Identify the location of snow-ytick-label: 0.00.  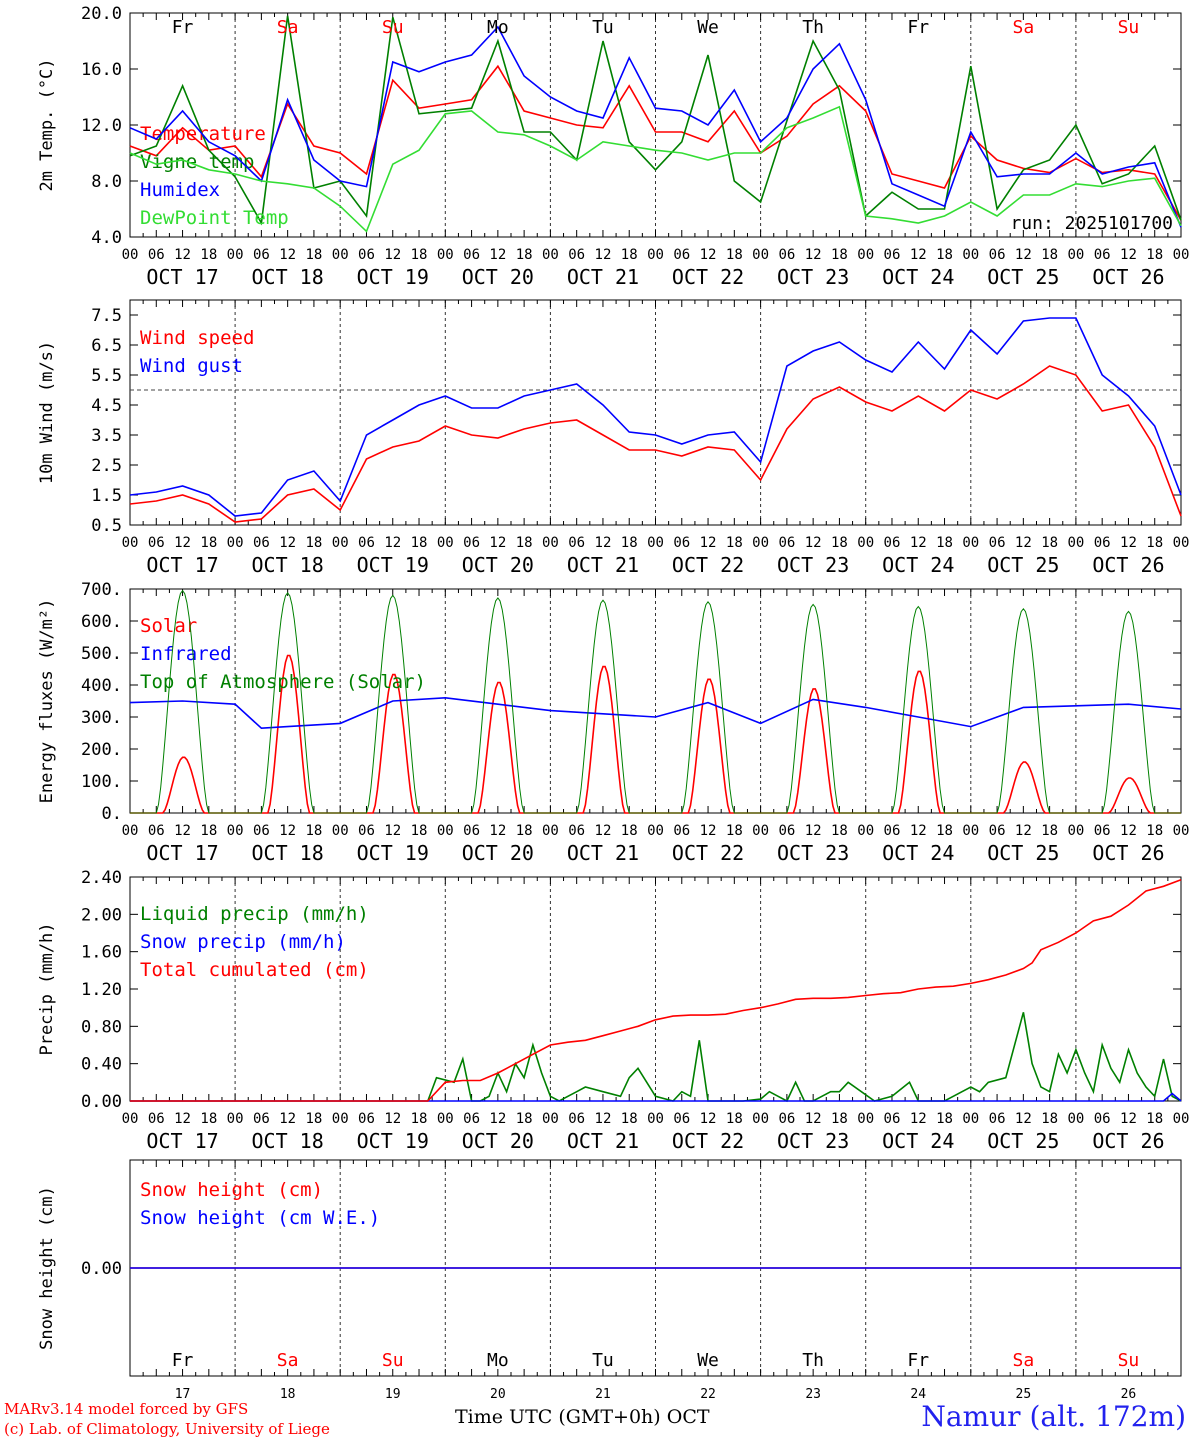
(101, 1269).